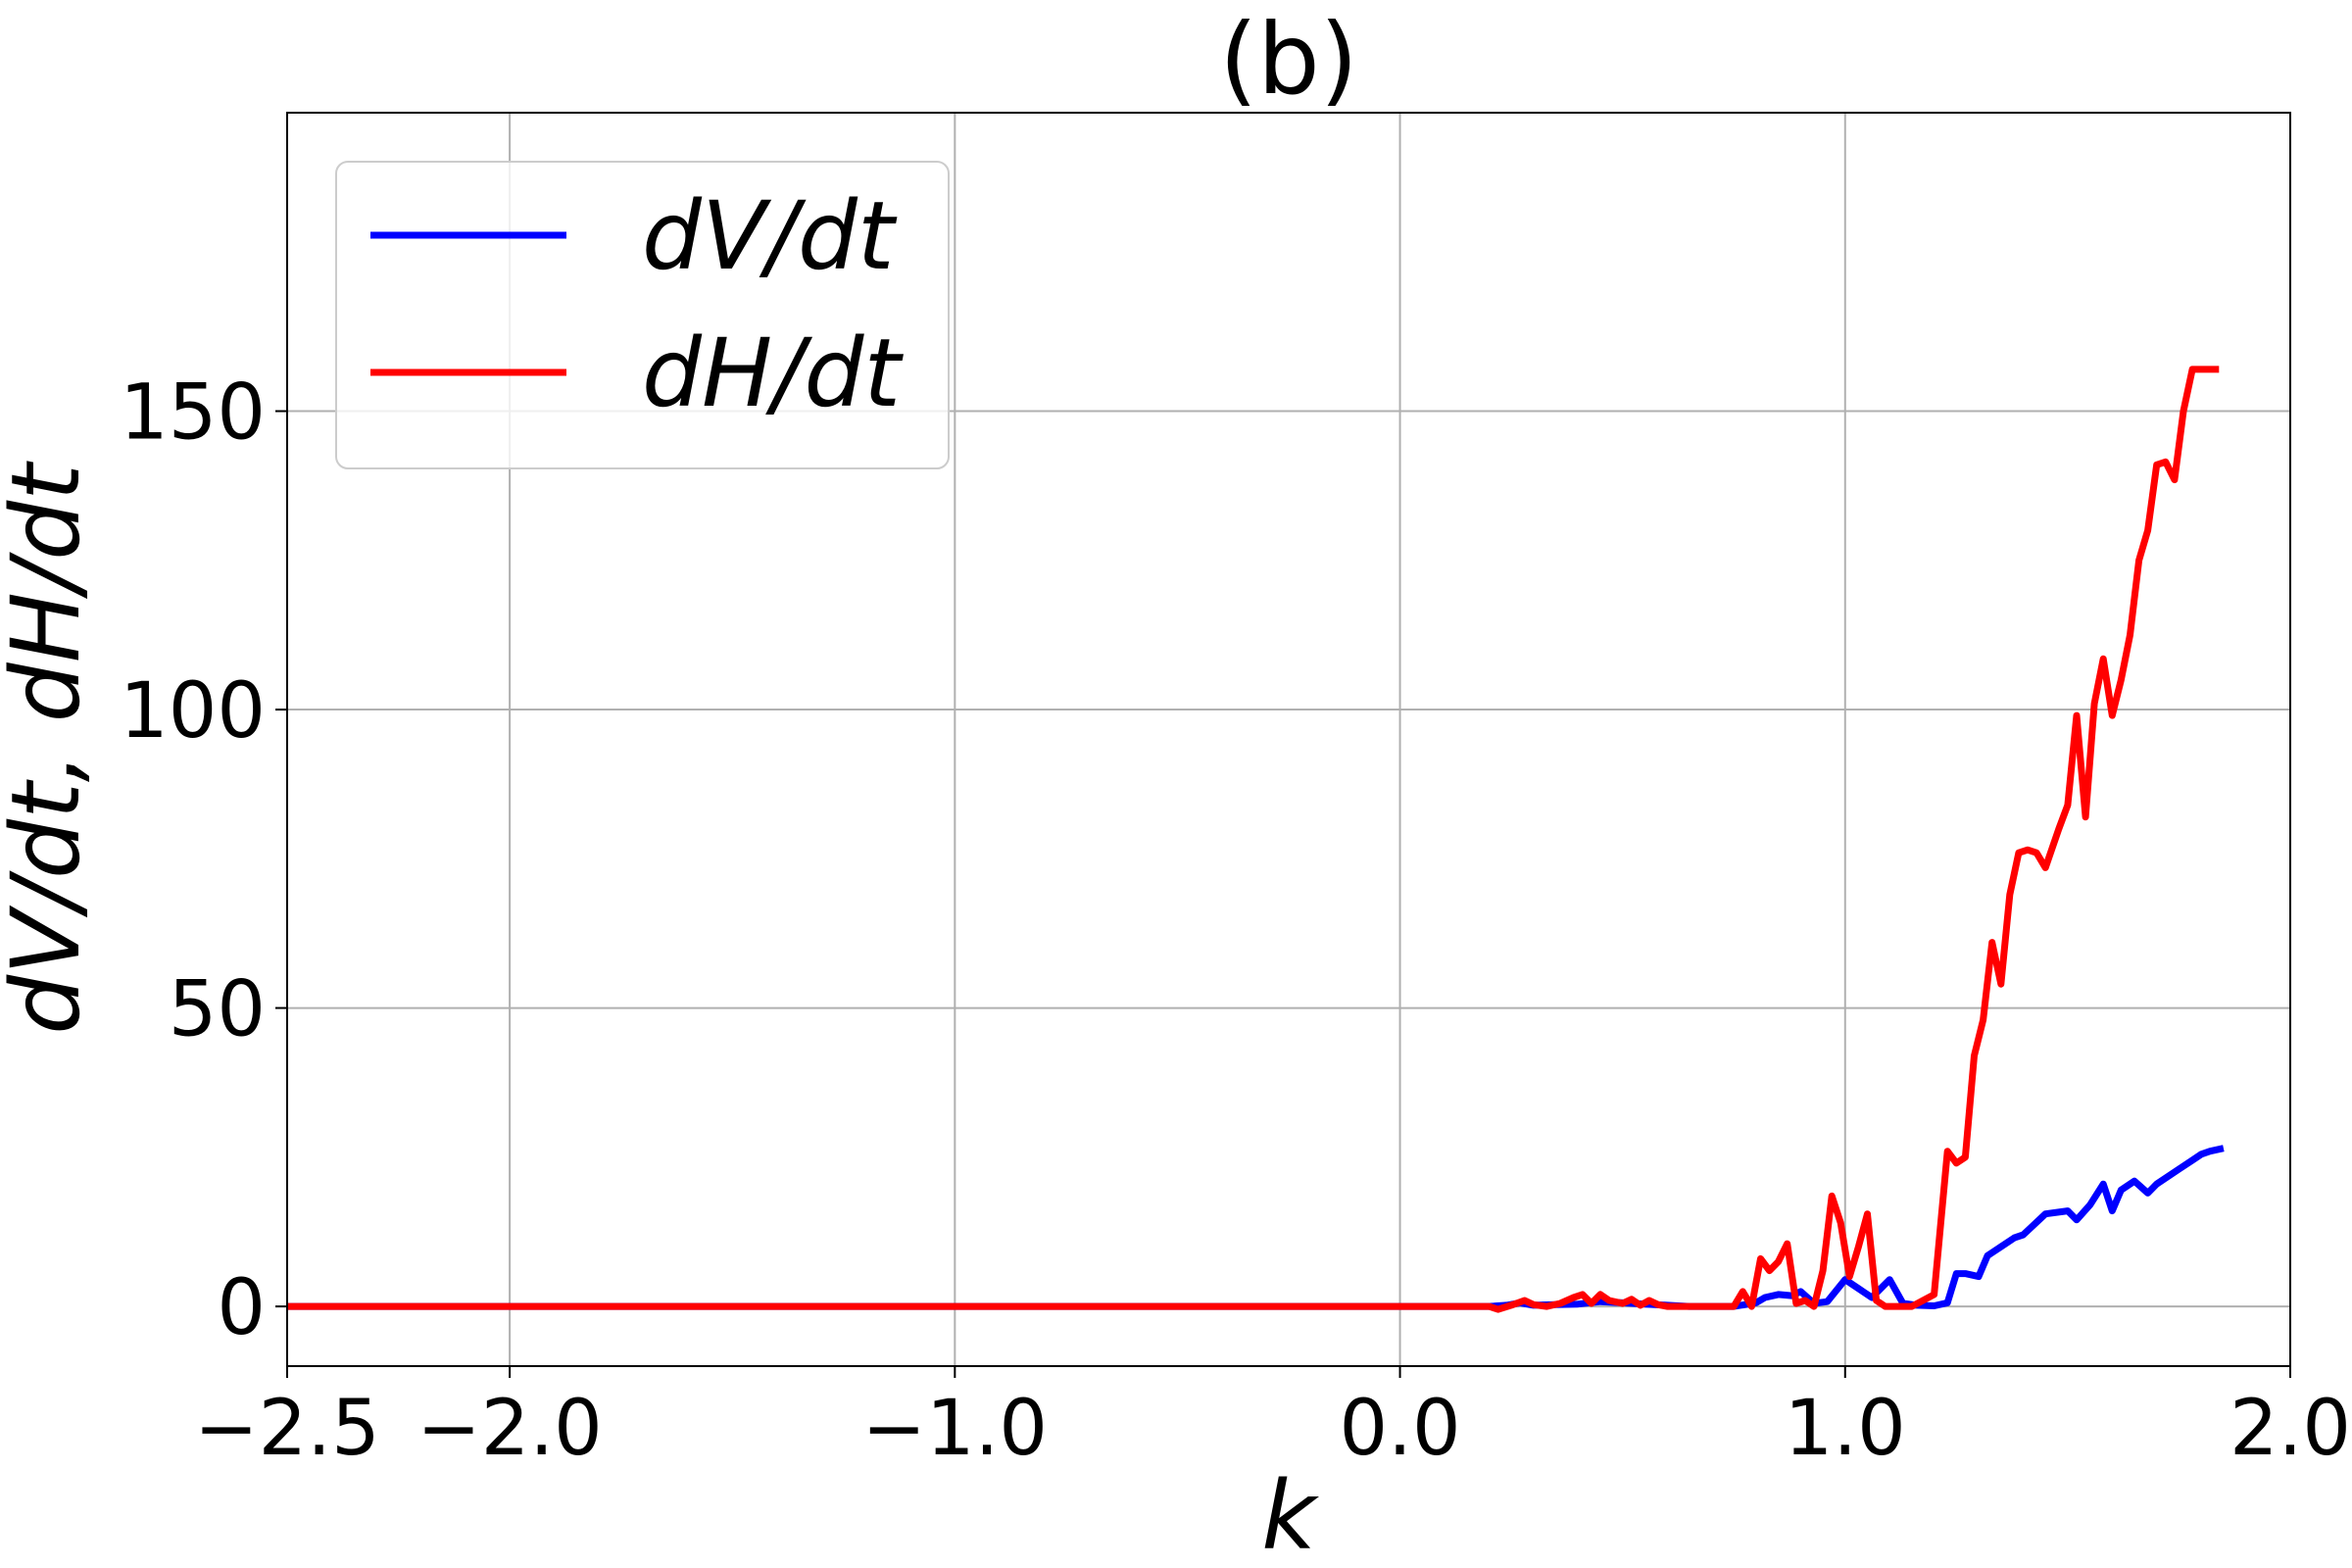 The width and height of the screenshot is (2352, 1568). I want to click on x-tick-label: 0.0, so click(1400, 1429).